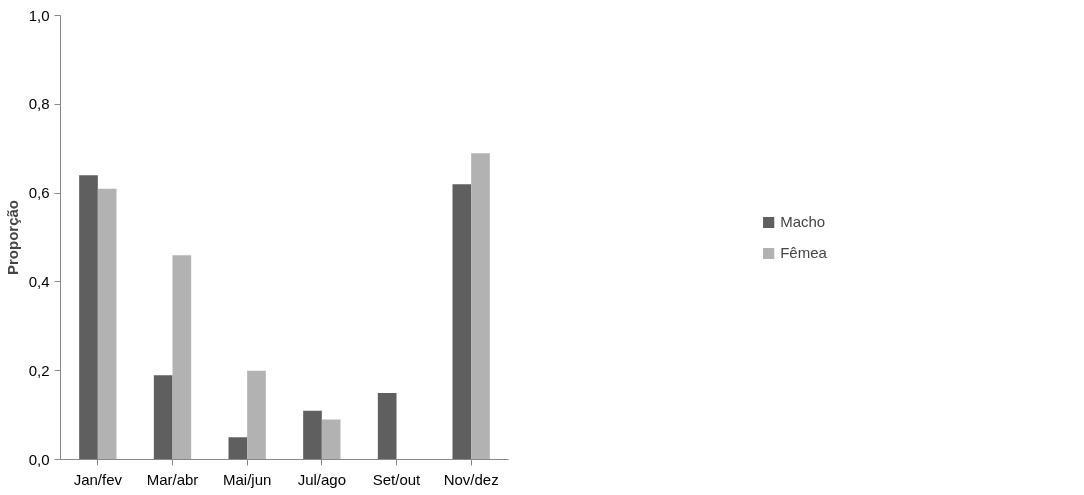  What do you see at coordinates (98, 479) in the screenshot?
I see `x-tick-label: Jan/fev` at bounding box center [98, 479].